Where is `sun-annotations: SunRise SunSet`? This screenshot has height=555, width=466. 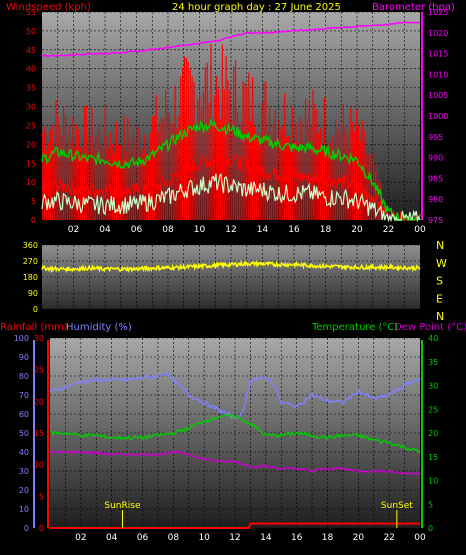
sun-annotations: SunRise SunSet is located at coordinates (258, 514).